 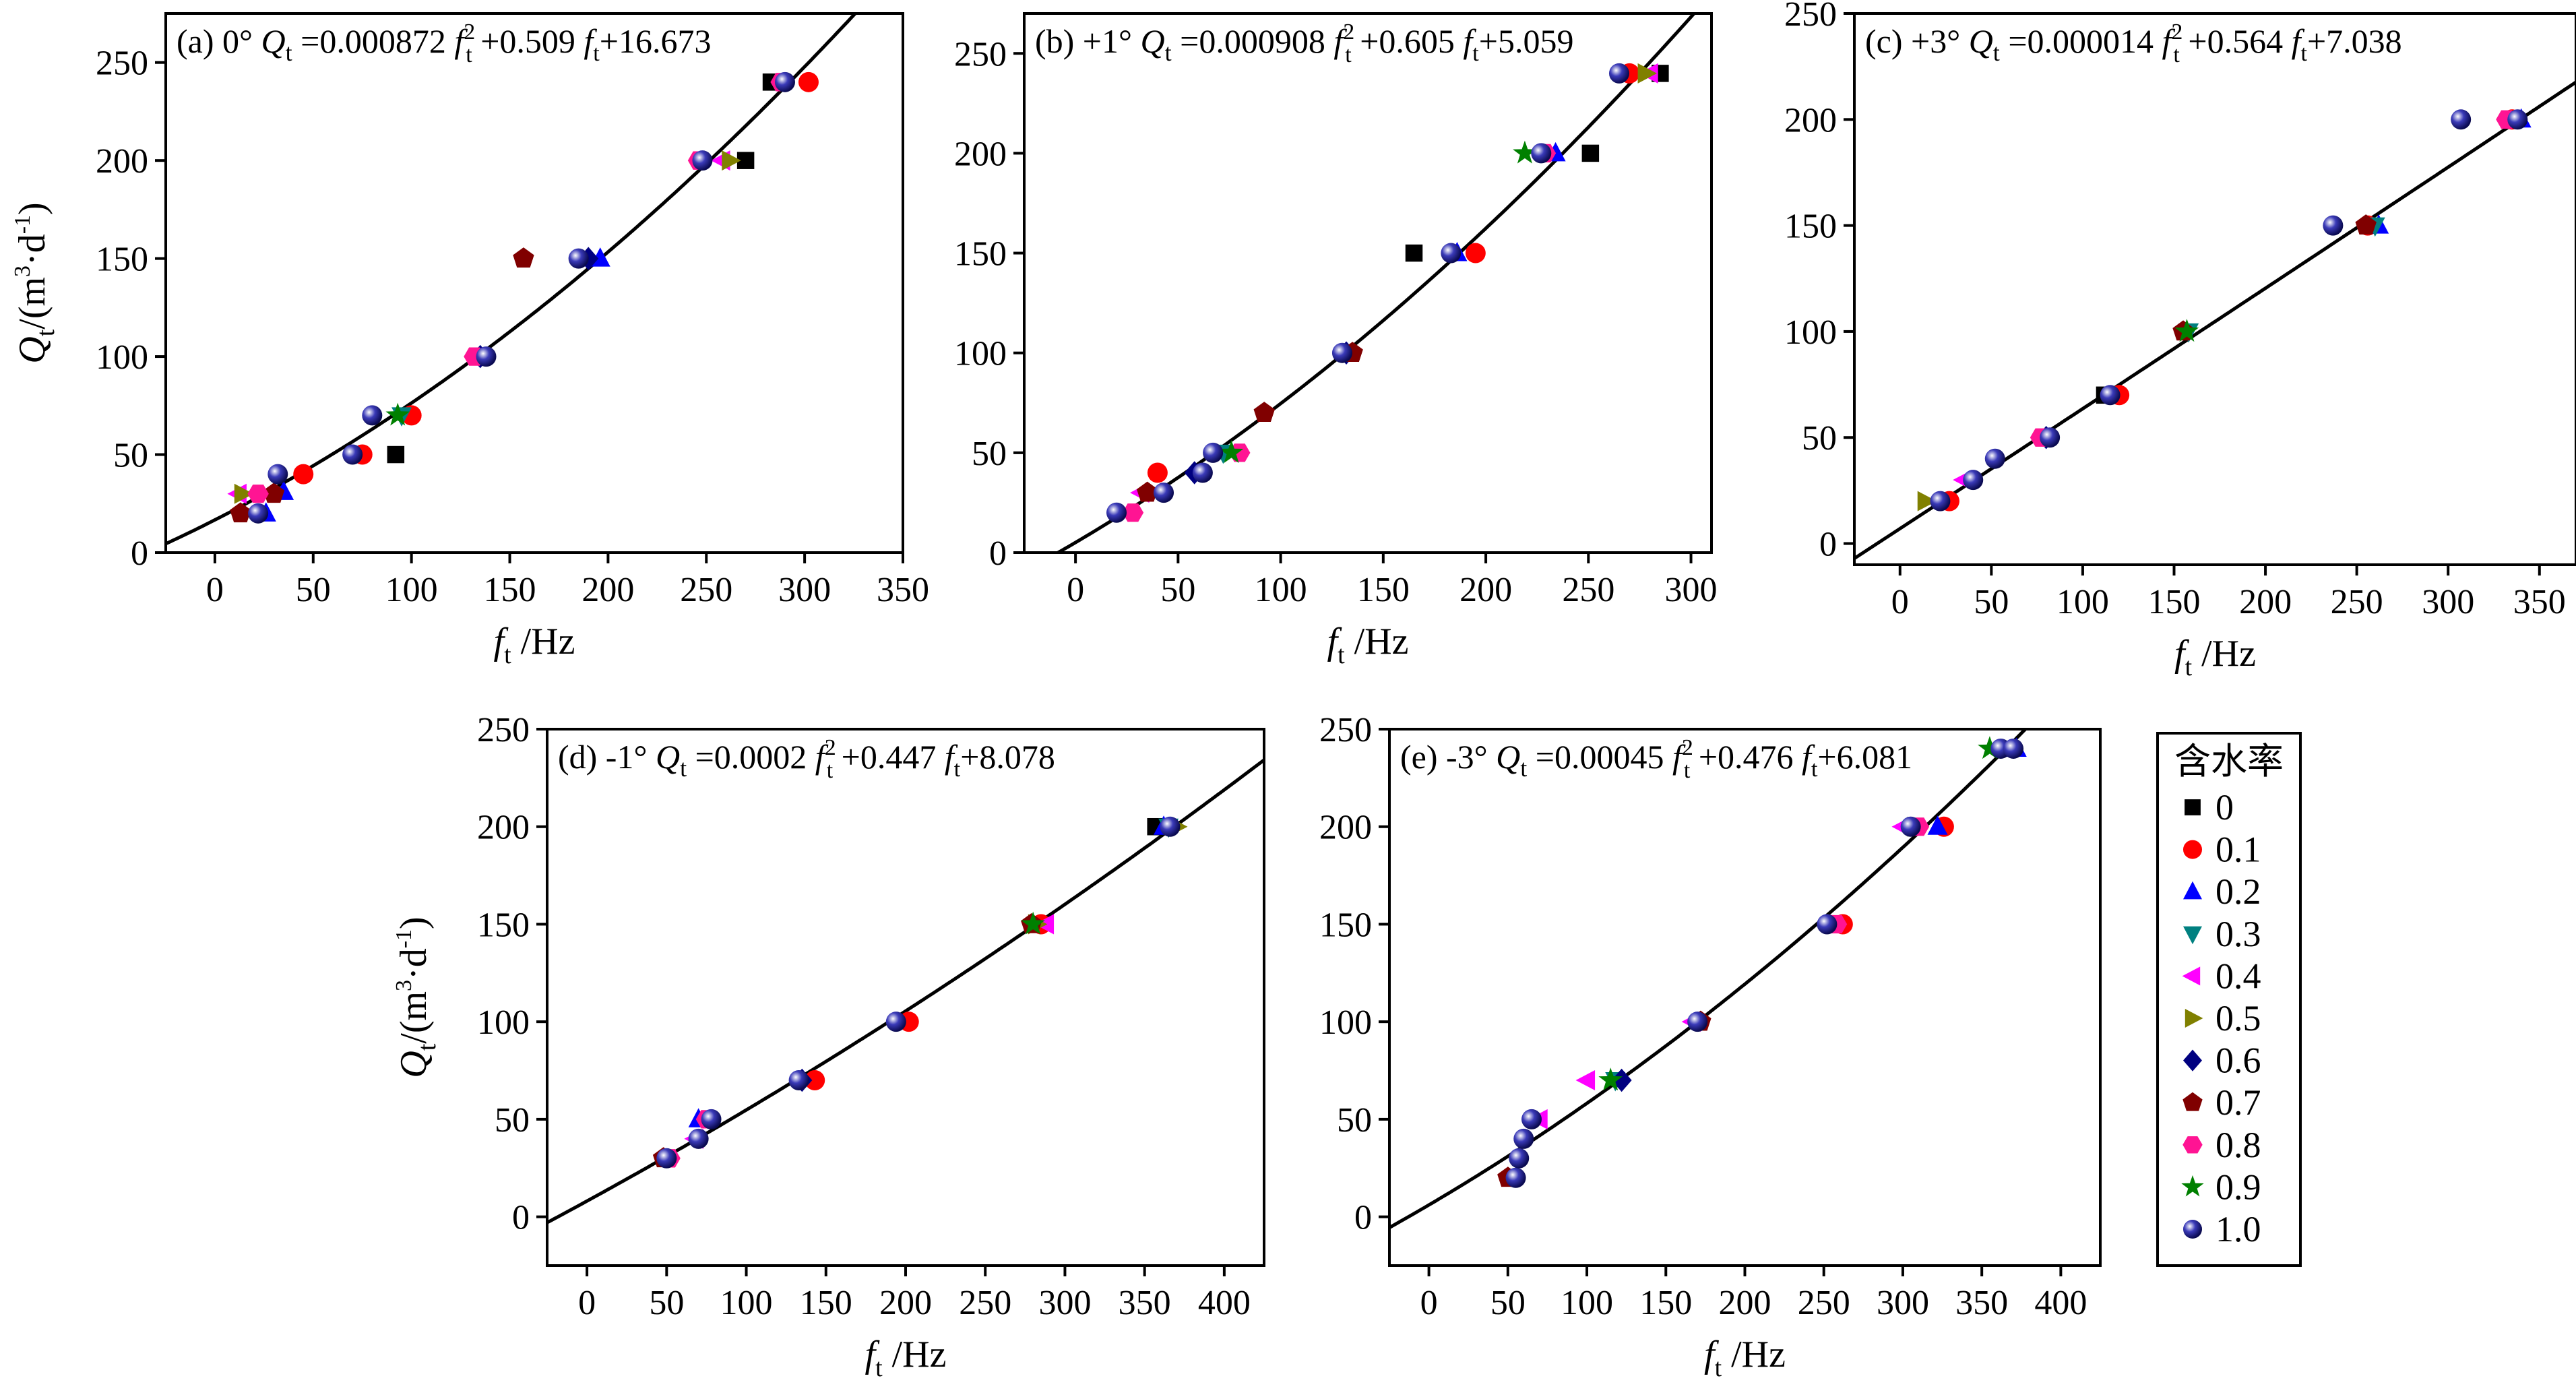 What do you see at coordinates (444, 43) in the screenshot?
I see `panel-title: (a) 0° Qt =0.000872 f2 t +0.509 ft+16.673` at bounding box center [444, 43].